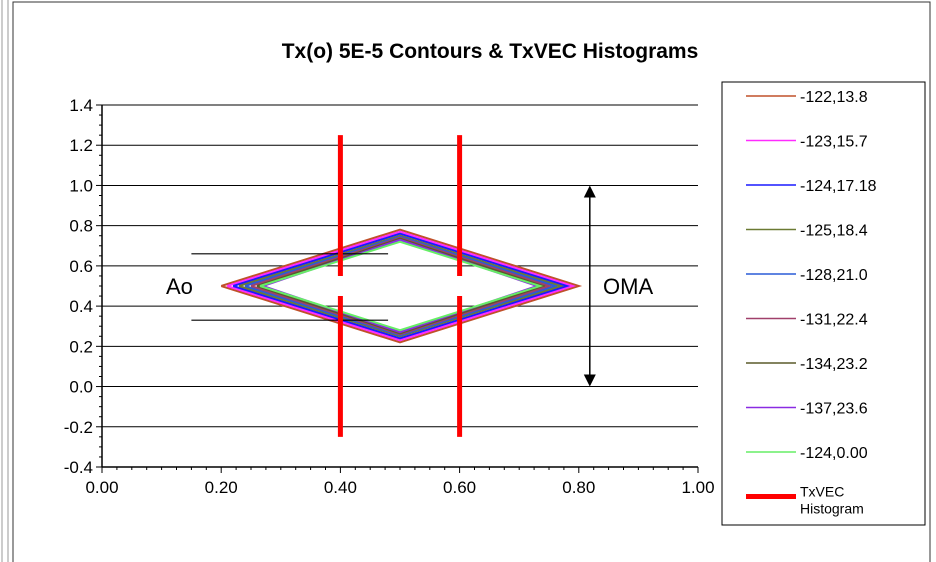 This screenshot has width=936, height=562. I want to click on legend-label: TxVEC, so click(822, 492).